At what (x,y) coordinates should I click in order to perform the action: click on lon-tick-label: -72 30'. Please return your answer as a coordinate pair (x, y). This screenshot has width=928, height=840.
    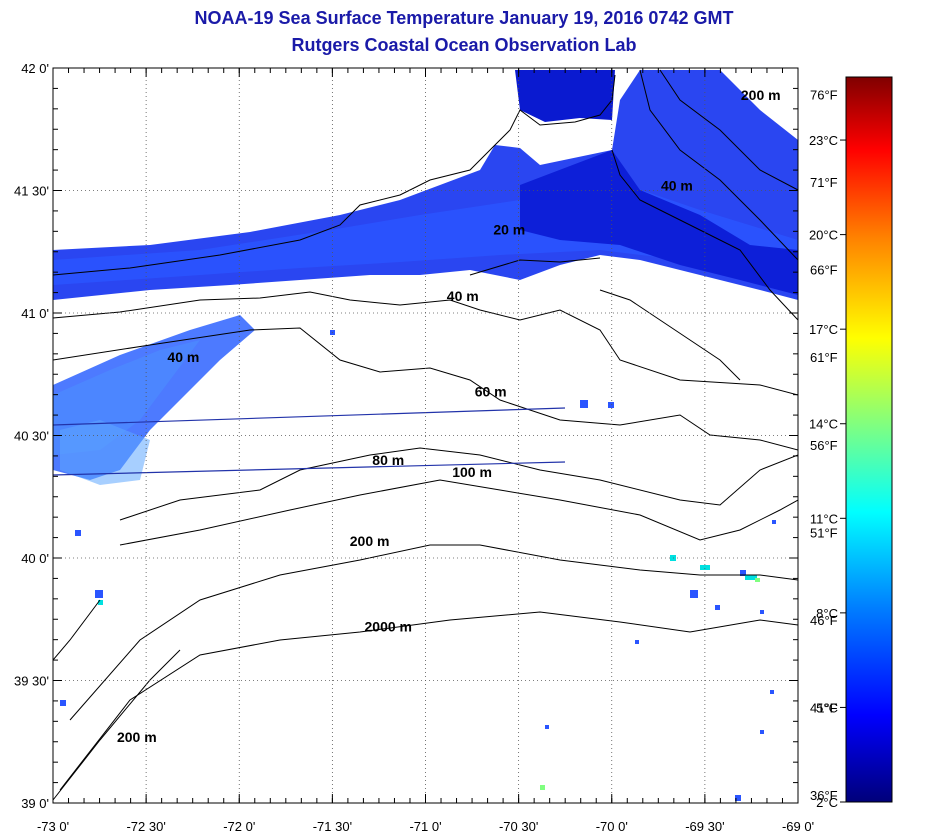
    Looking at the image, I should click on (145, 826).